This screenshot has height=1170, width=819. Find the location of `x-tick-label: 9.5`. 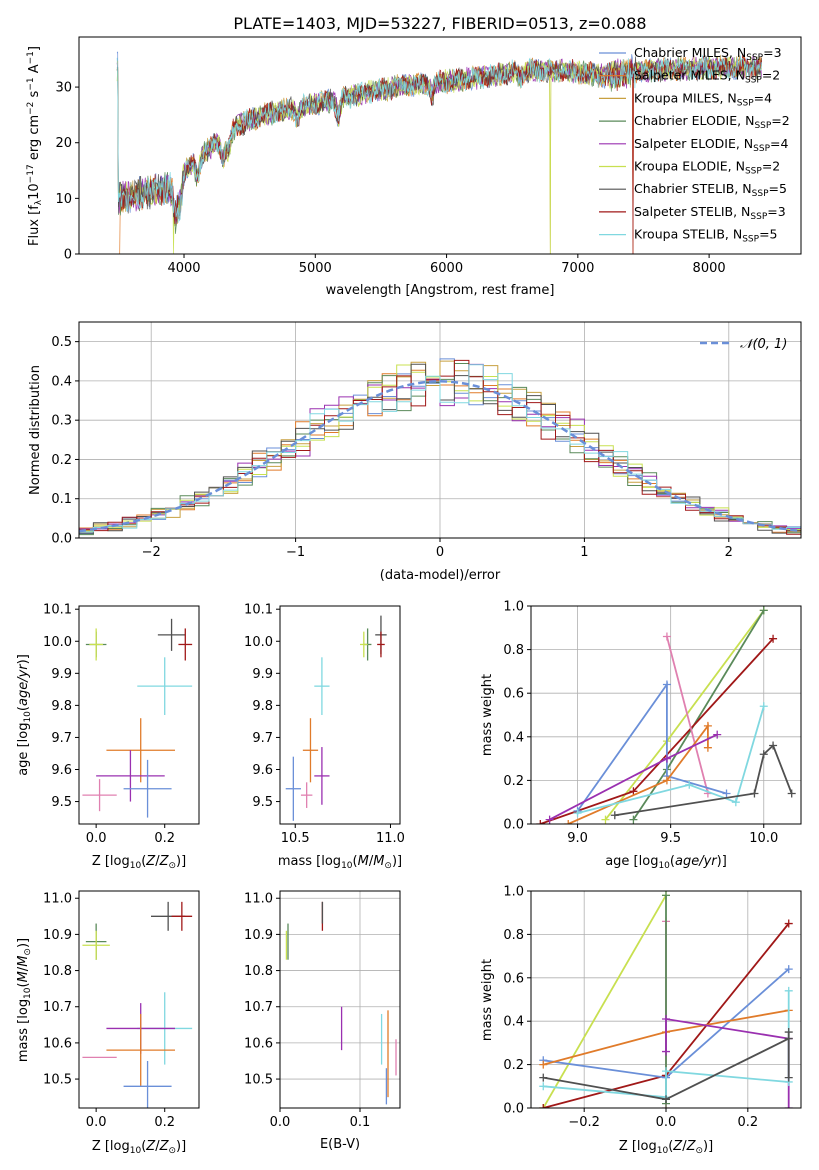

x-tick-label: 9.5 is located at coordinates (670, 838).